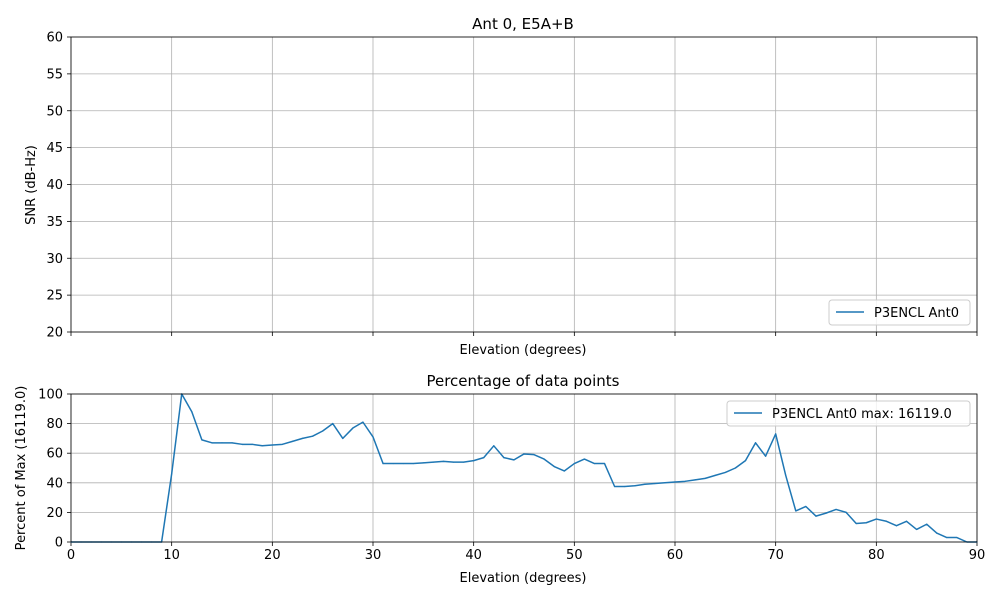  I want to click on percentage-chart-legend: P3ENCL Ant0 max: 16119.0, so click(848, 413).